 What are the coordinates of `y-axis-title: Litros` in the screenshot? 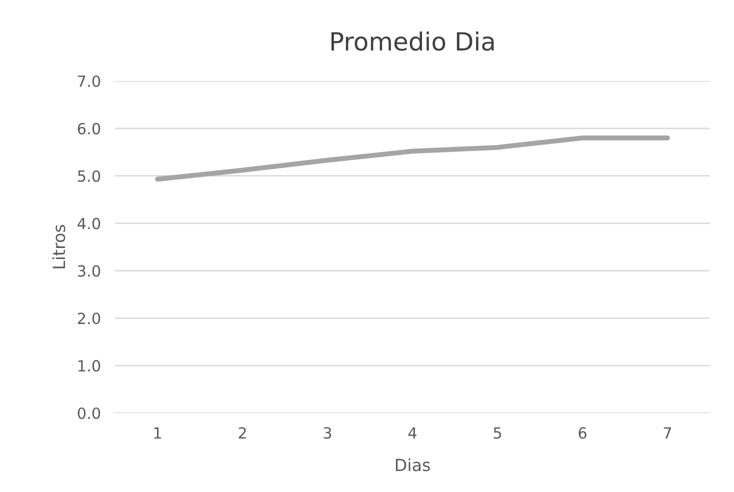 It's located at (59, 246).